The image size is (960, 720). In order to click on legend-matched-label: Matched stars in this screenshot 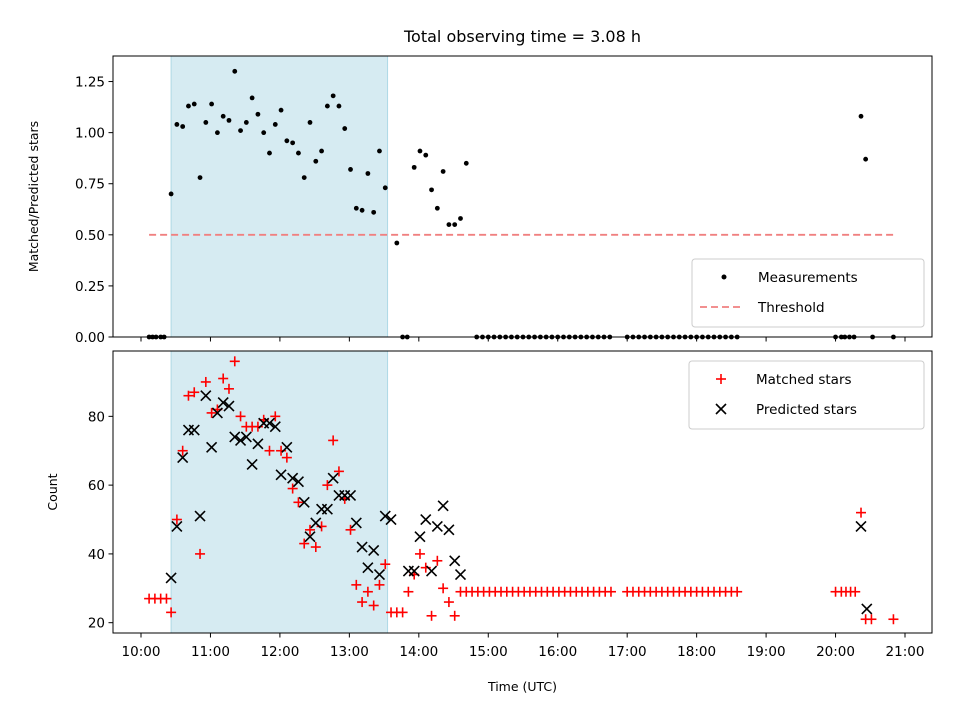, I will do `click(804, 380)`.